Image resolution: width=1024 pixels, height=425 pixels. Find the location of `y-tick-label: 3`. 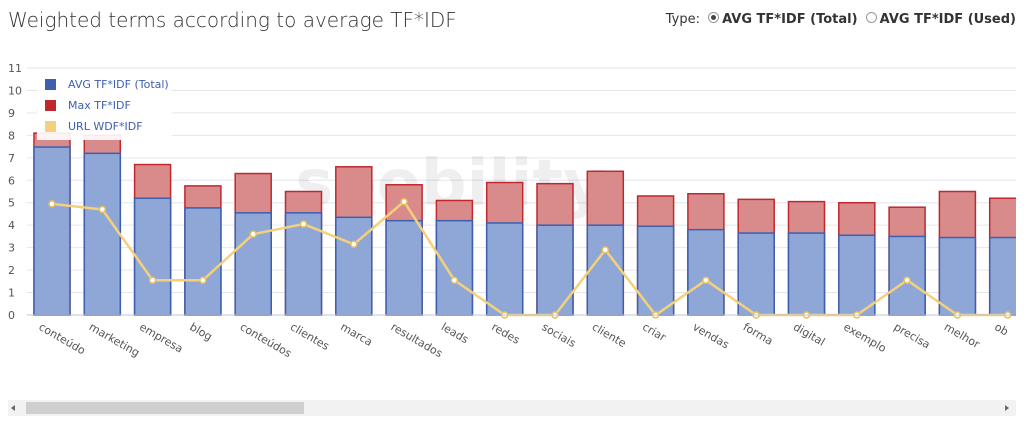

y-tick-label: 3 is located at coordinates (11, 248).